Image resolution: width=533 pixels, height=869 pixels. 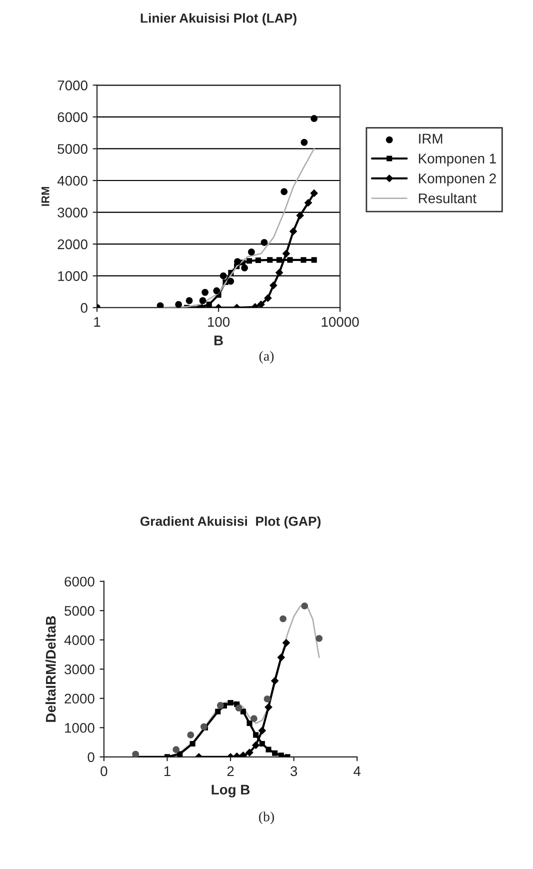 I want to click on x-axis-title: B, so click(x=218, y=341).